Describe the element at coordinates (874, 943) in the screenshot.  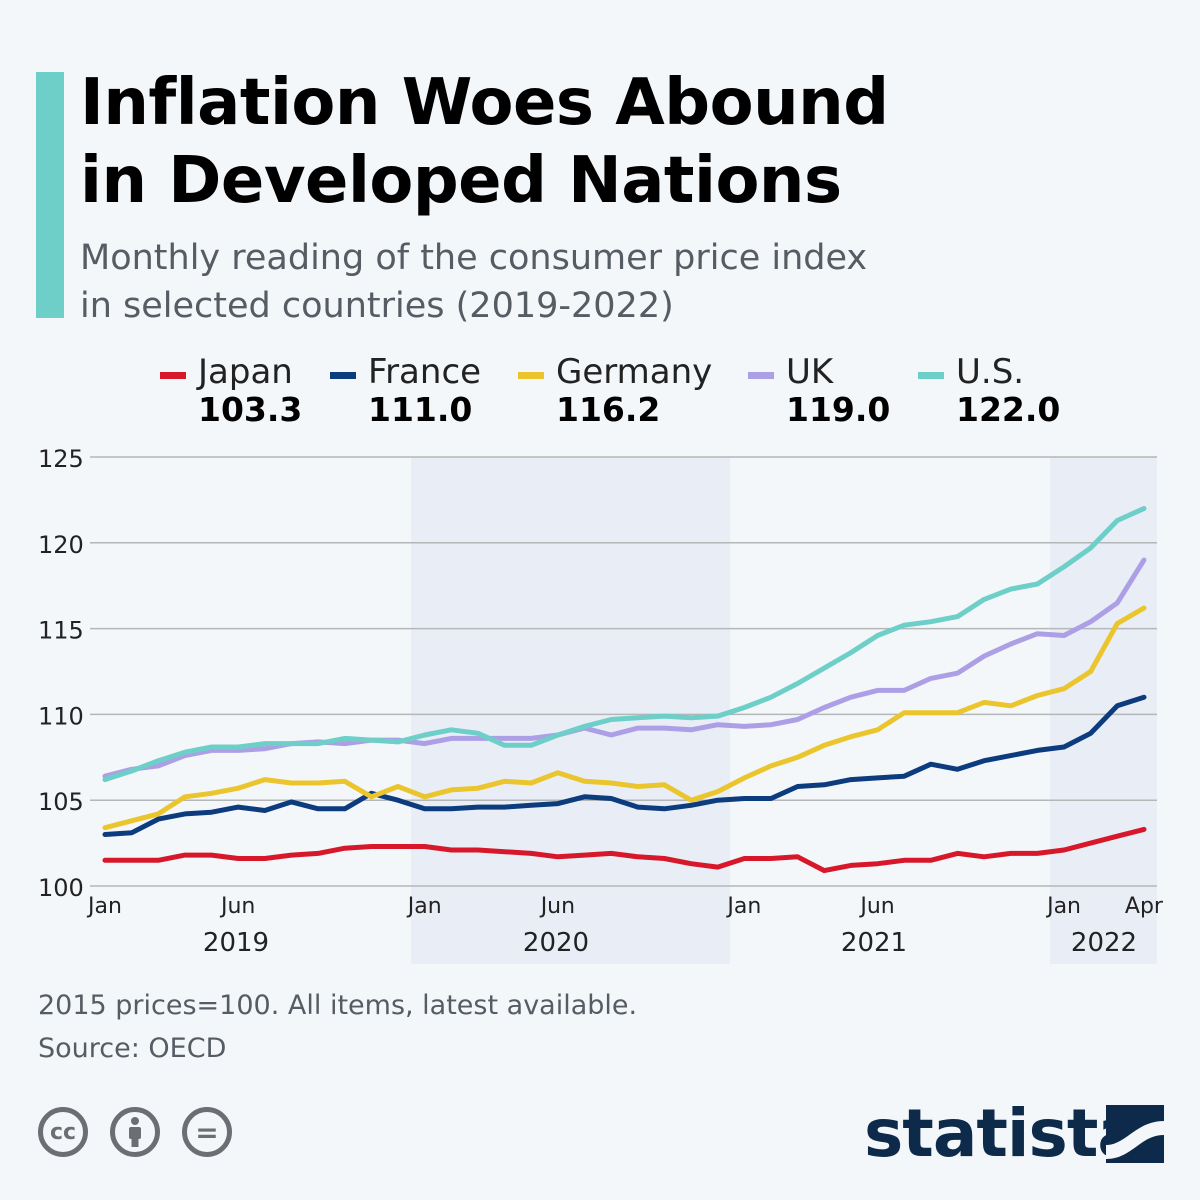
I see `year-label: 2021` at that location.